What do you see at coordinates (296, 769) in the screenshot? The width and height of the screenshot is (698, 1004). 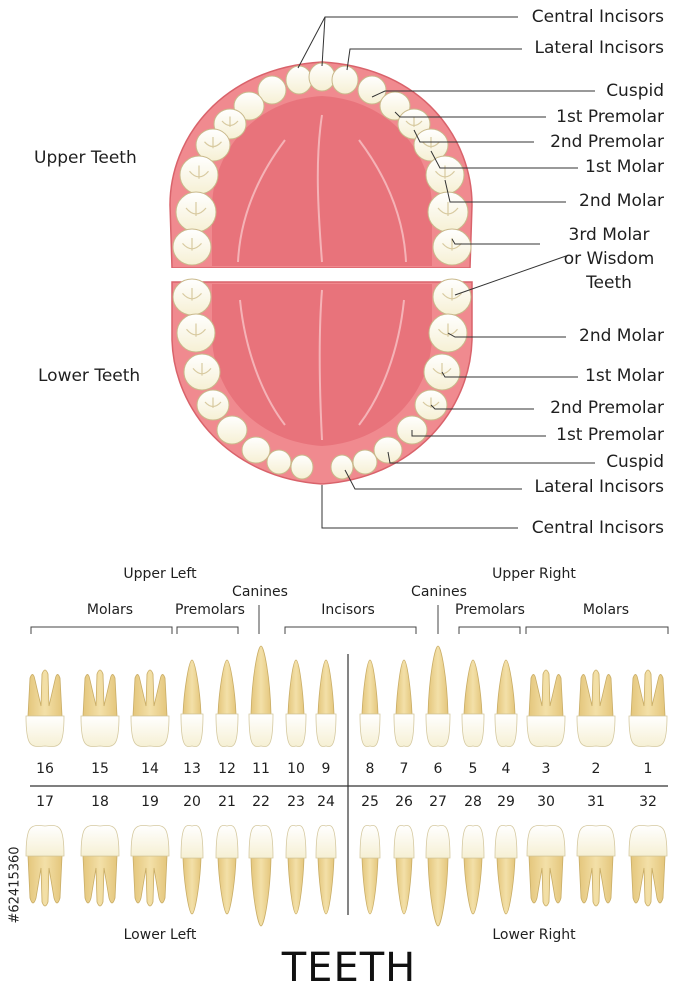 I see `tooth-number: 10` at bounding box center [296, 769].